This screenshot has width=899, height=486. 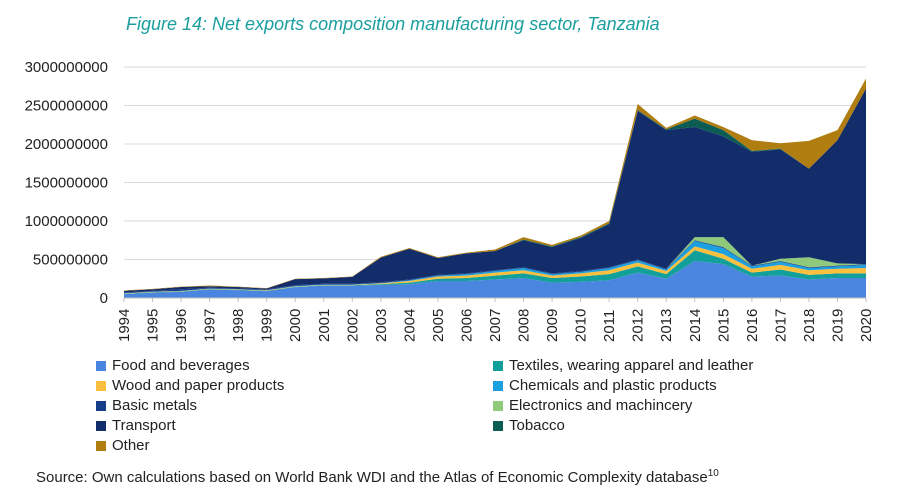 What do you see at coordinates (837, 325) in the screenshot?
I see `x-tick-label: 2019` at bounding box center [837, 325].